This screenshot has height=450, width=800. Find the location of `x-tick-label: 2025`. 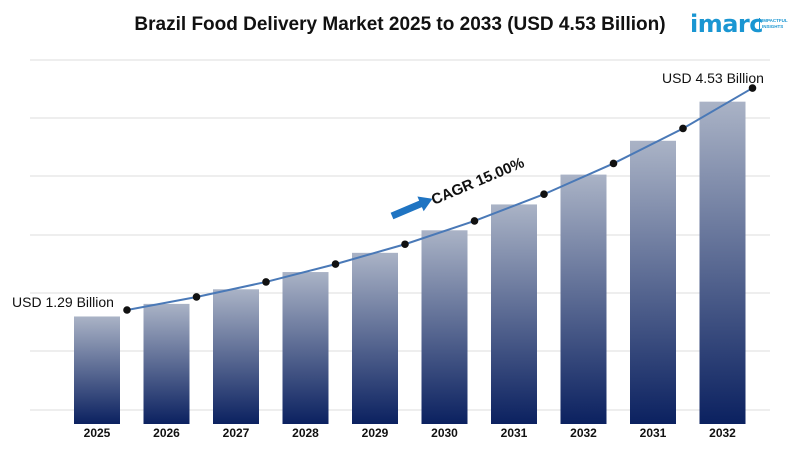

x-tick-label: 2025 is located at coordinates (97, 433).